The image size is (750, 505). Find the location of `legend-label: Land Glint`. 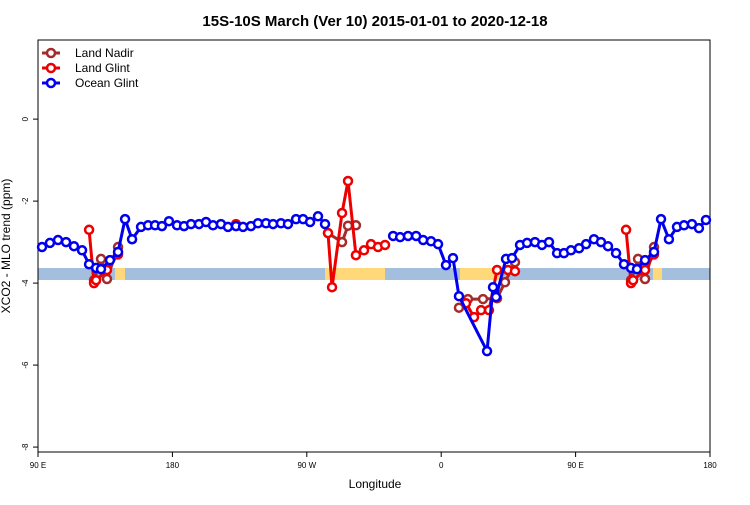

legend-label: Land Glint is located at coordinates (102, 68).